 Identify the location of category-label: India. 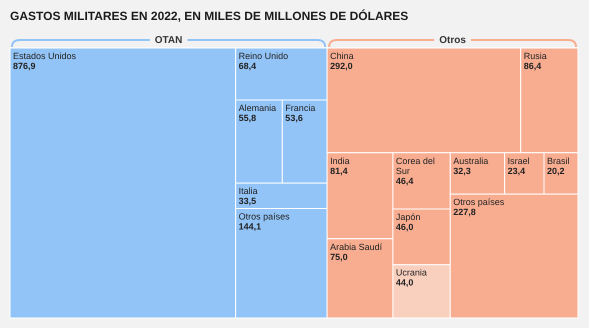
(340, 161).